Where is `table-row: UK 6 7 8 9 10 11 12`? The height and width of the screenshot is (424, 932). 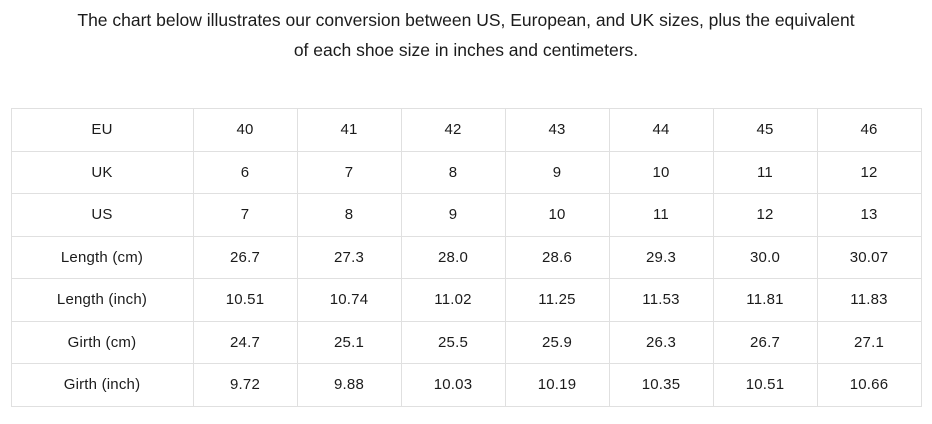 table-row: UK 6 7 8 9 10 11 12 is located at coordinates (466, 172).